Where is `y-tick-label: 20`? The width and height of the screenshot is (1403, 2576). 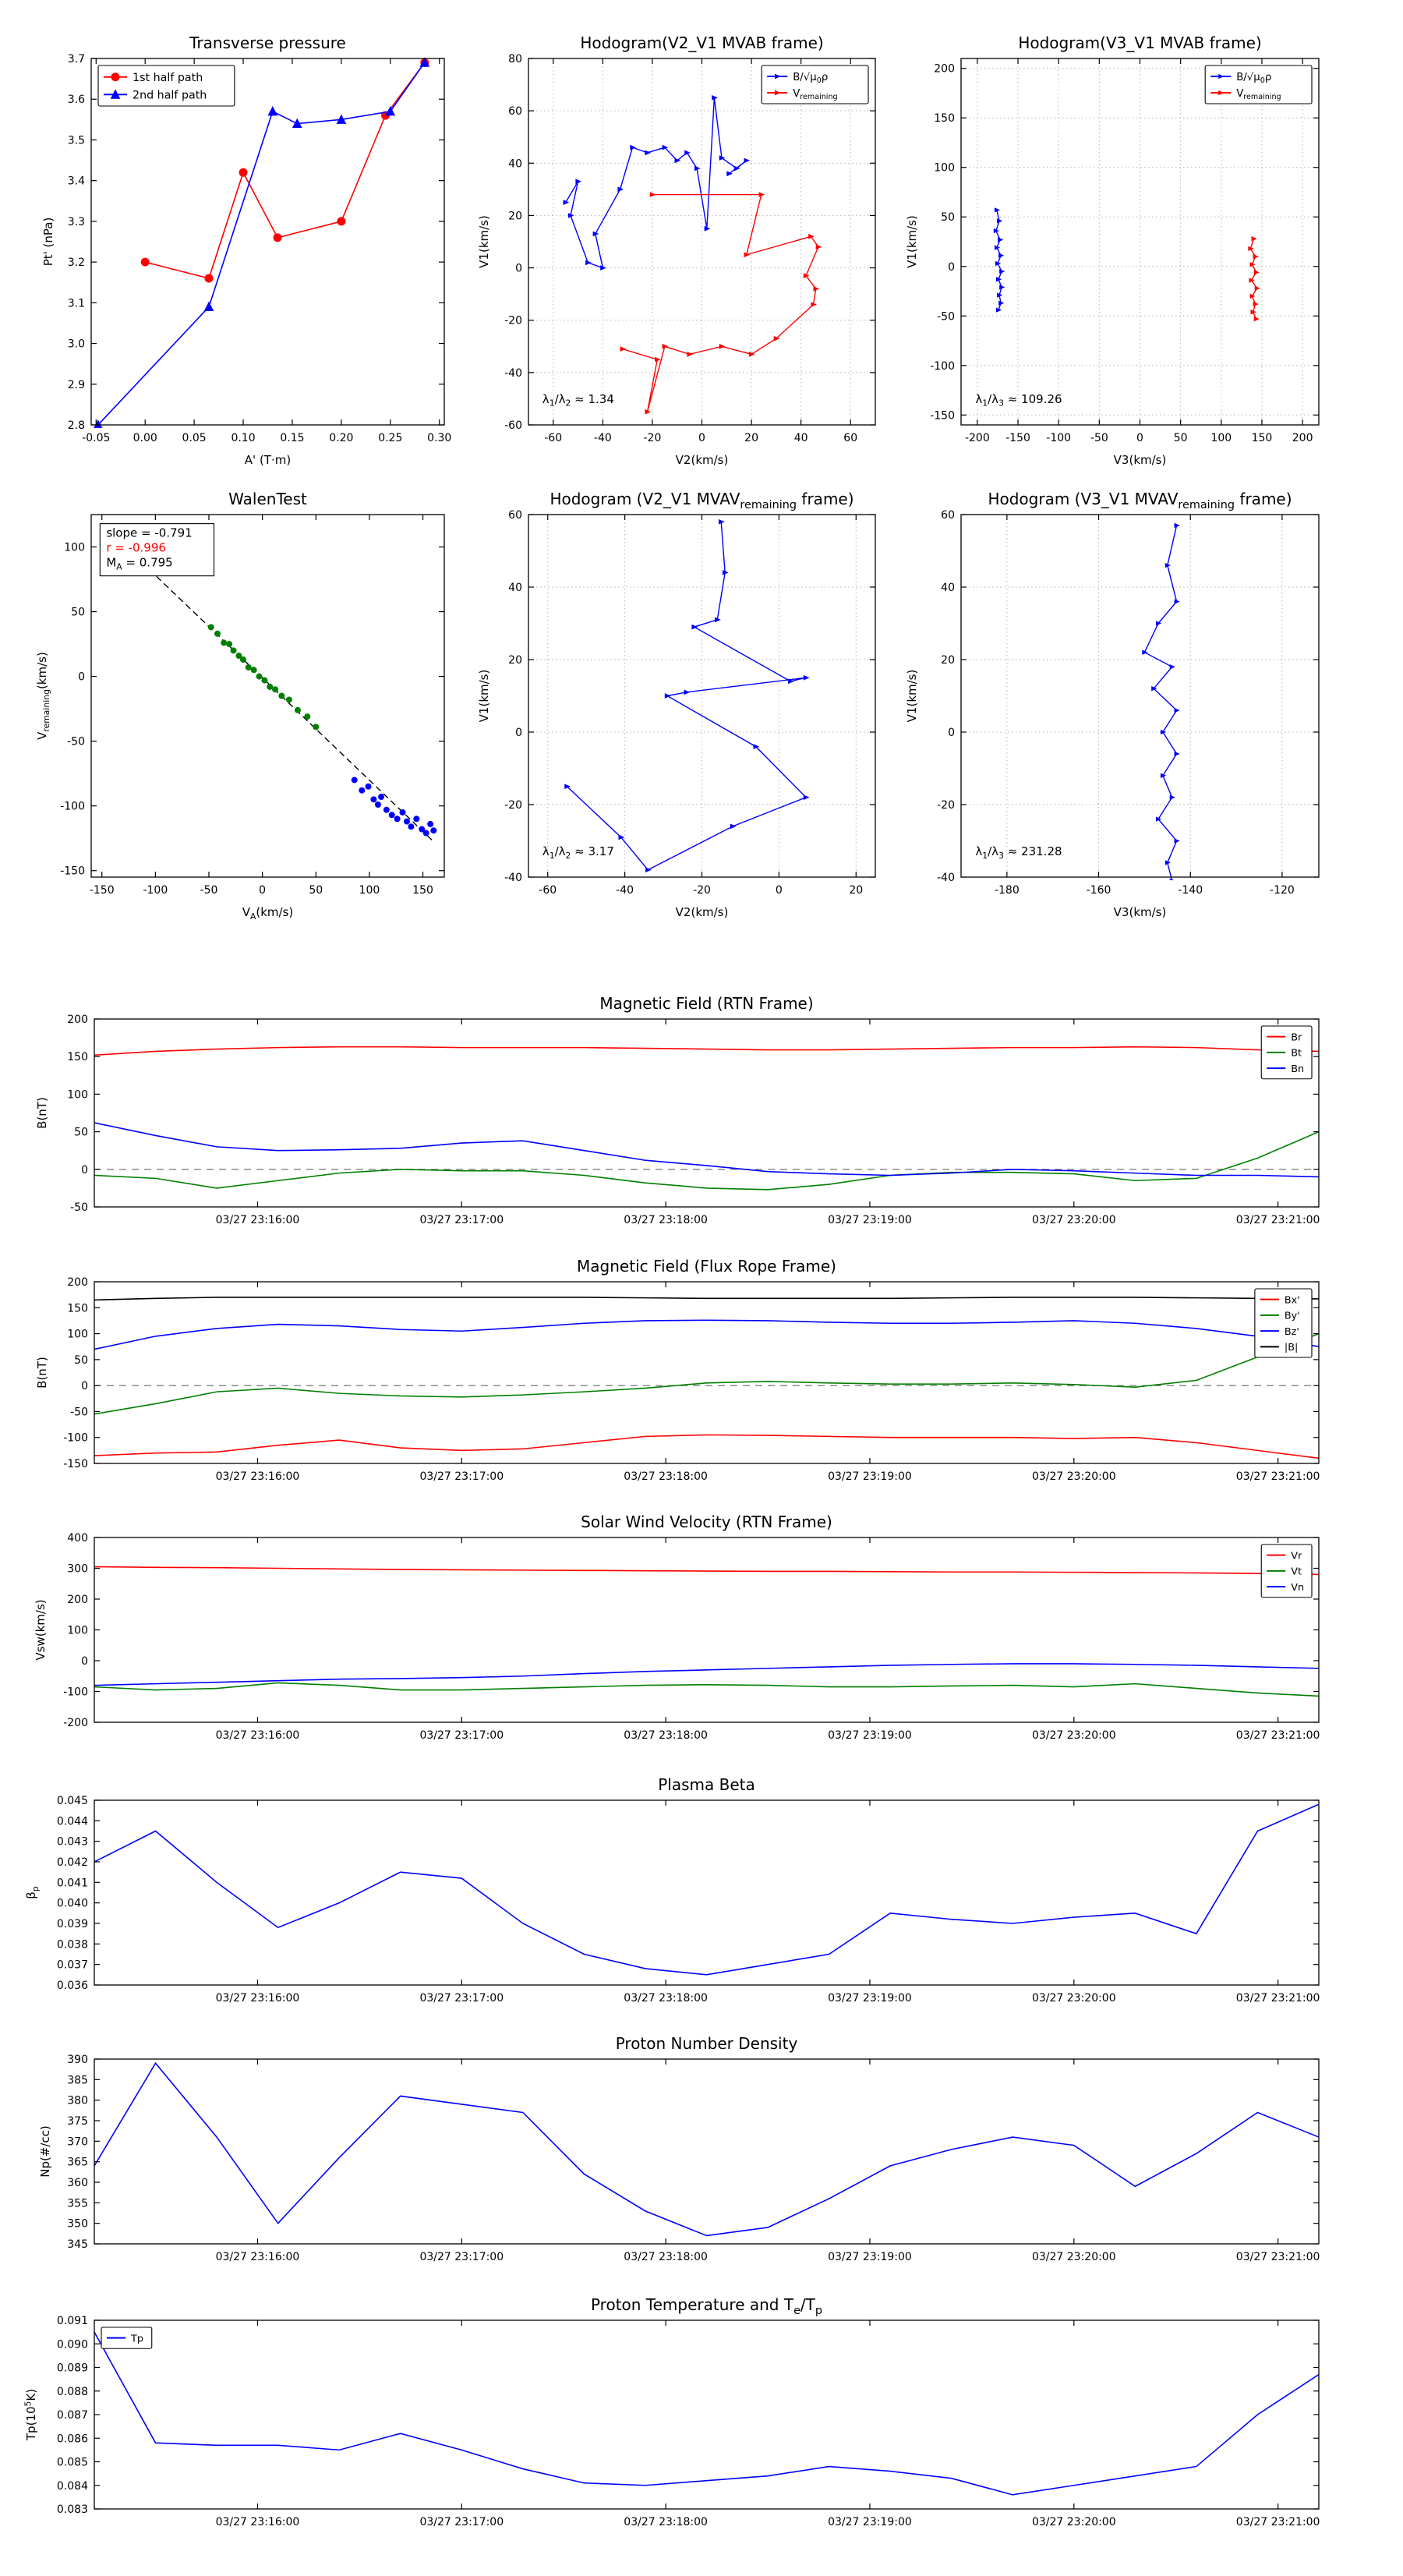
y-tick-label: 20 is located at coordinates (515, 660).